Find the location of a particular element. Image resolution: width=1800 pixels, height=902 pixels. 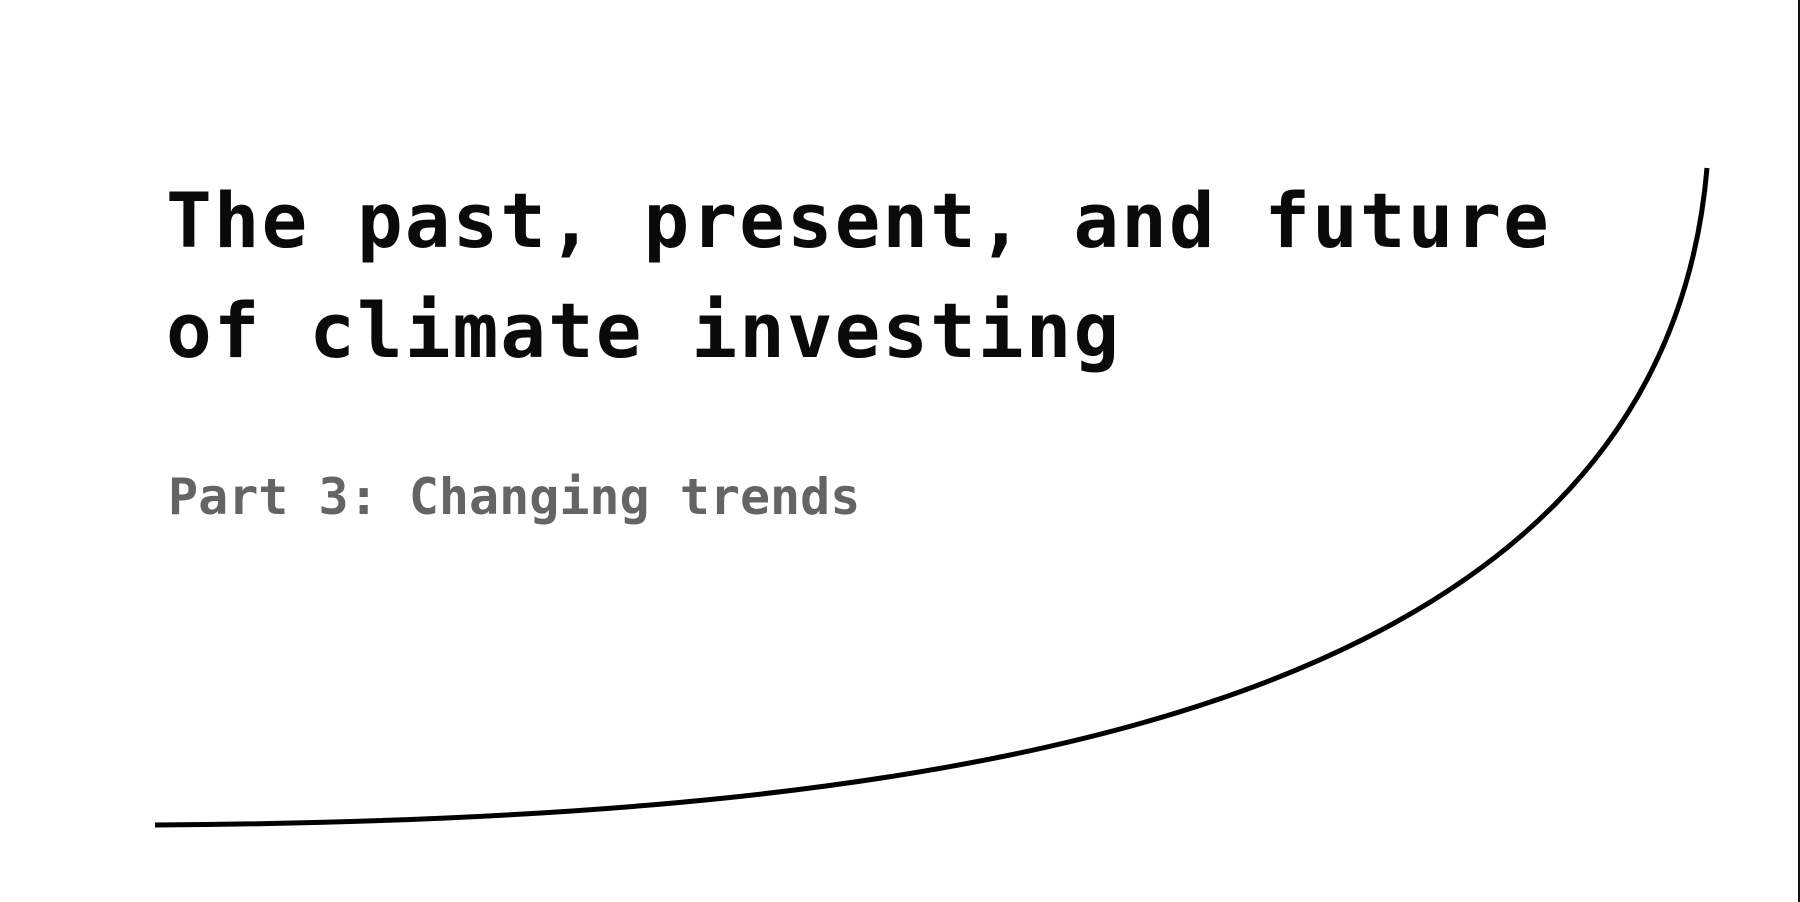

title-line-2: of climate investing is located at coordinates (644, 330).